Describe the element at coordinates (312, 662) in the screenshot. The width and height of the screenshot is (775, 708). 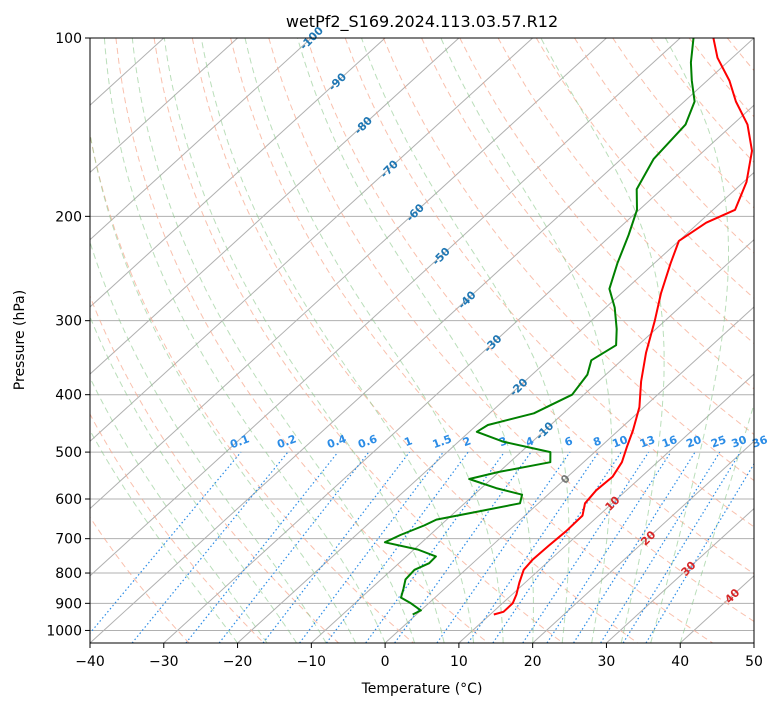
I see `x-tick-label: −10` at that location.